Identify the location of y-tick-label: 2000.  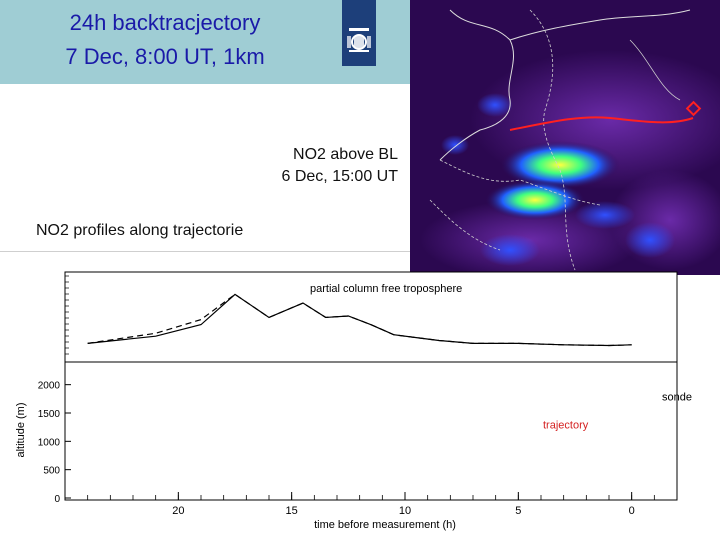
(49, 386).